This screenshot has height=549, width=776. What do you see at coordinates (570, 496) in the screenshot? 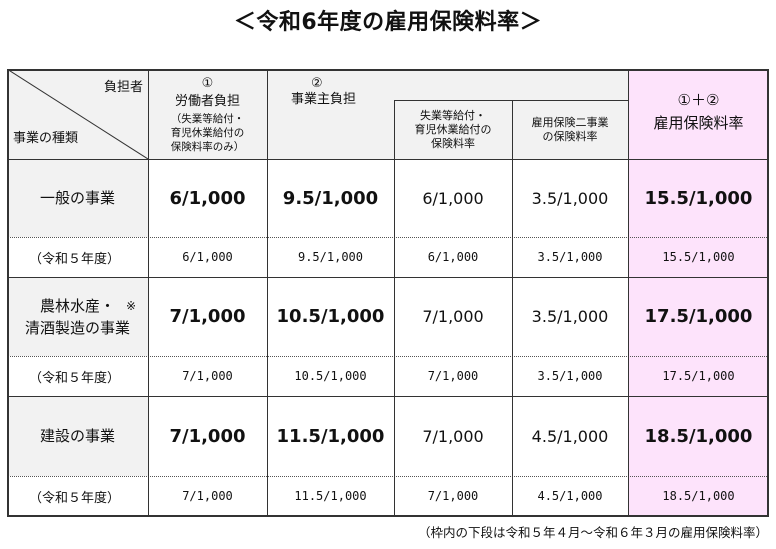
I see `previous-rate-value: 4.5/1,000` at bounding box center [570, 496].